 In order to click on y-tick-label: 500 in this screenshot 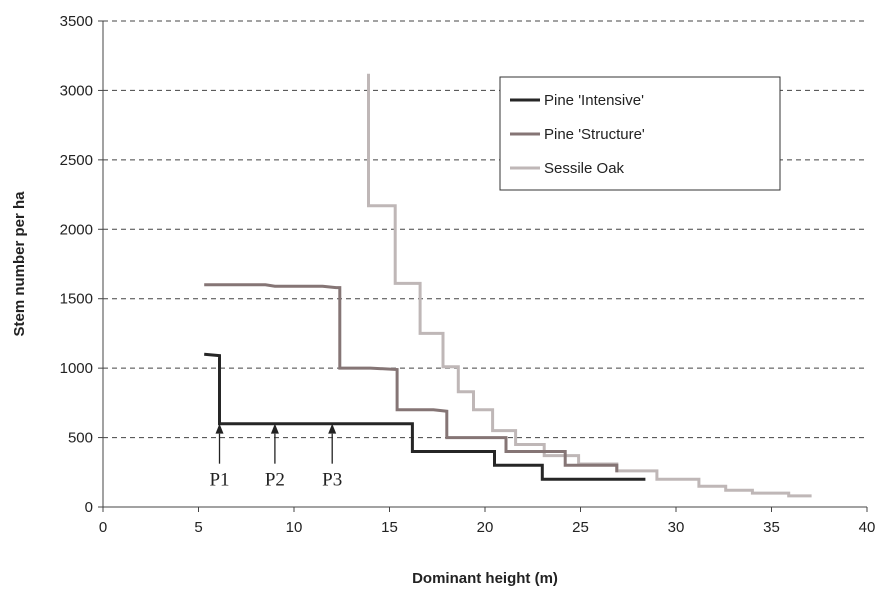, I will do `click(80, 438)`.